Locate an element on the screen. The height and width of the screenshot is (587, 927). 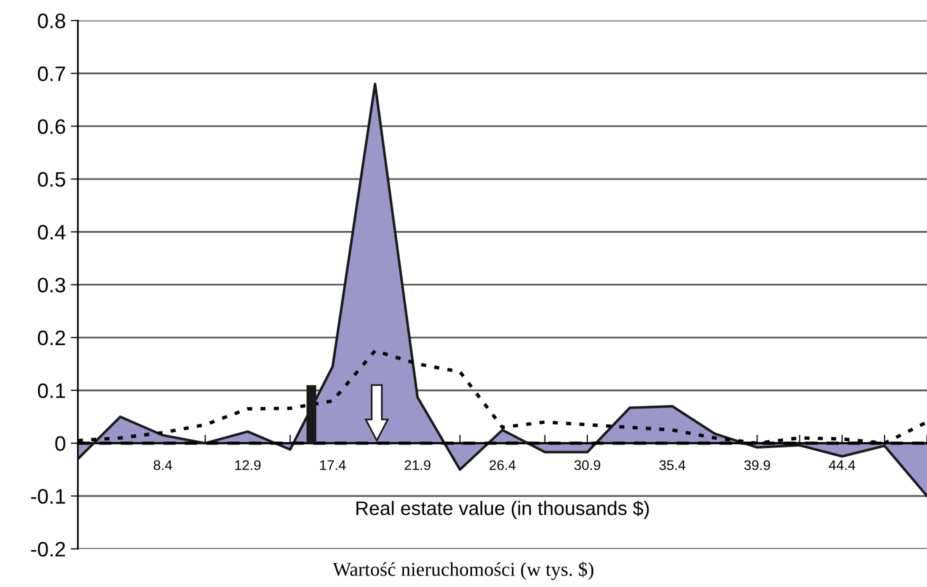
y-tick-label: 0.8 is located at coordinates (52, 21).